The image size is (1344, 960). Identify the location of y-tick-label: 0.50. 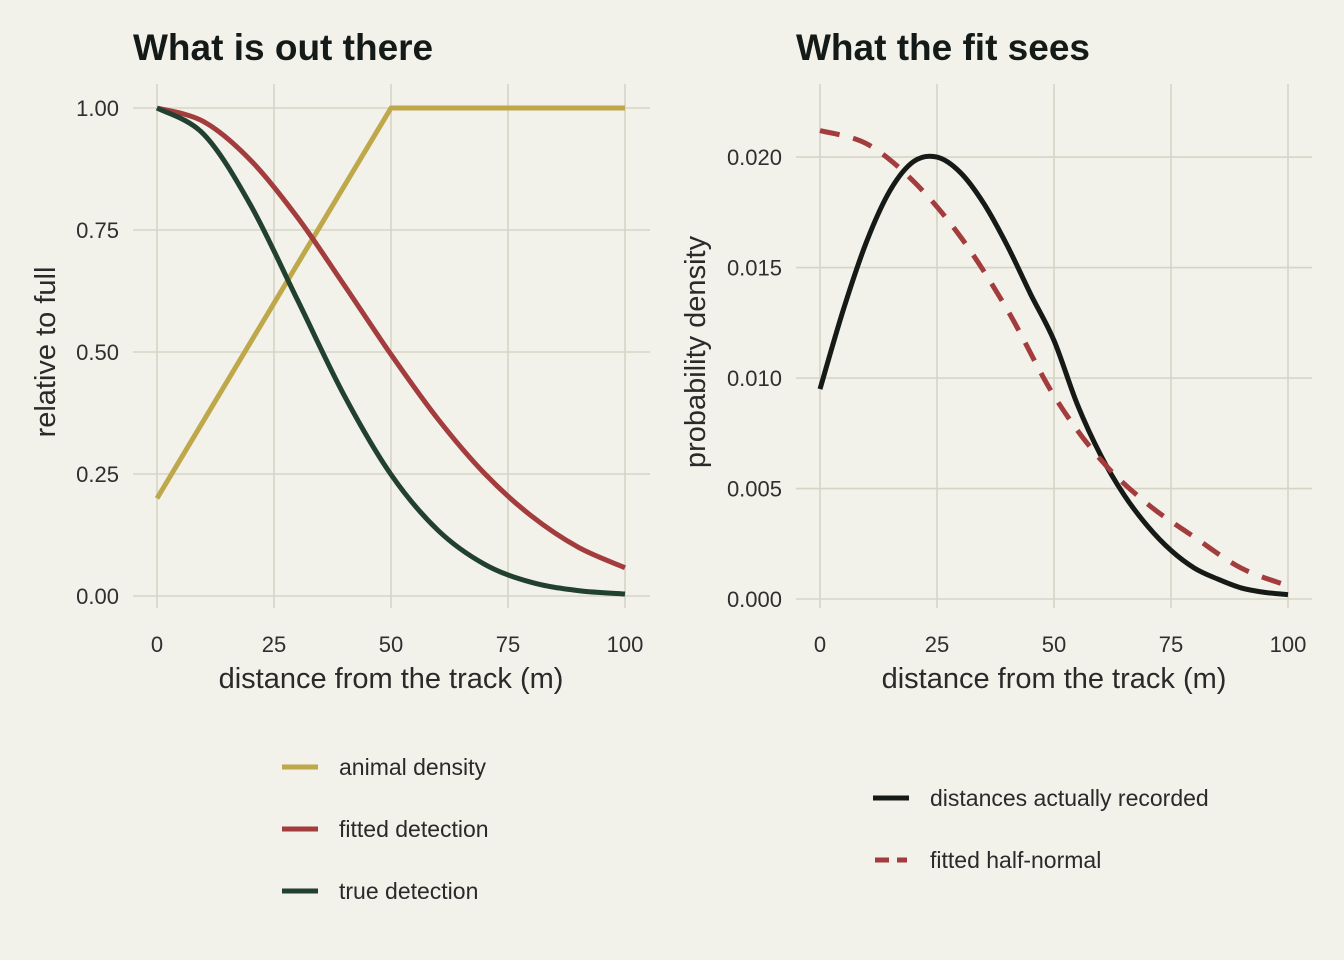
(97, 352).